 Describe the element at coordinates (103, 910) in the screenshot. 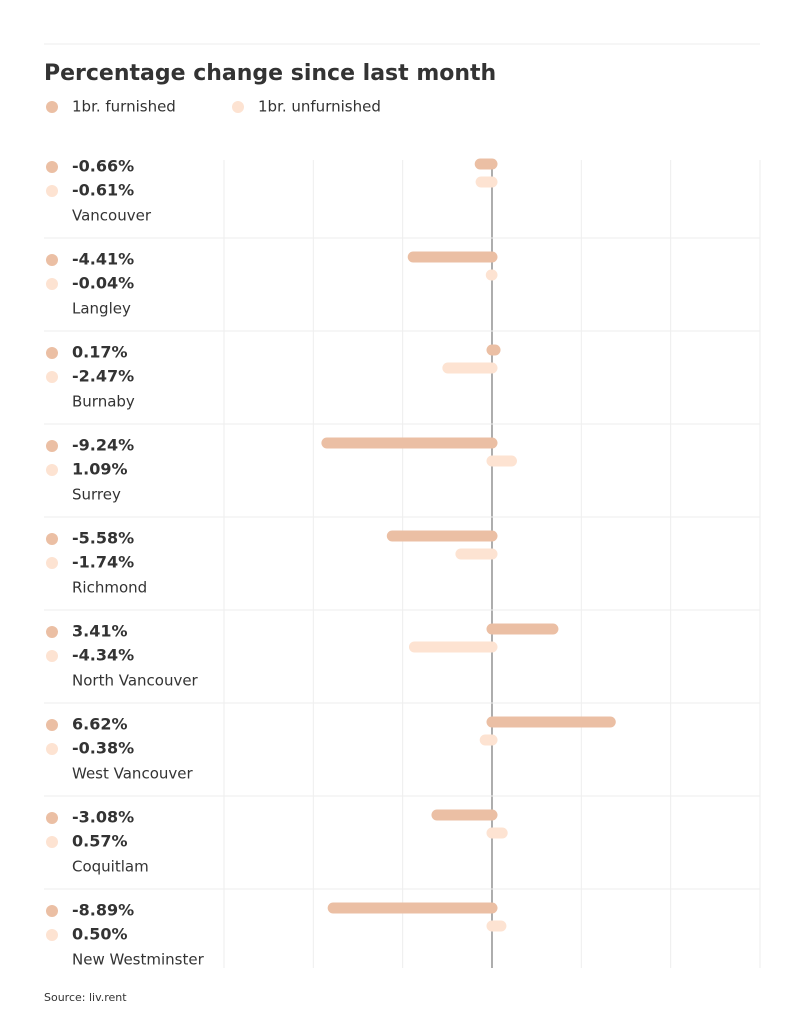

I see `value-label: -8.89%` at that location.